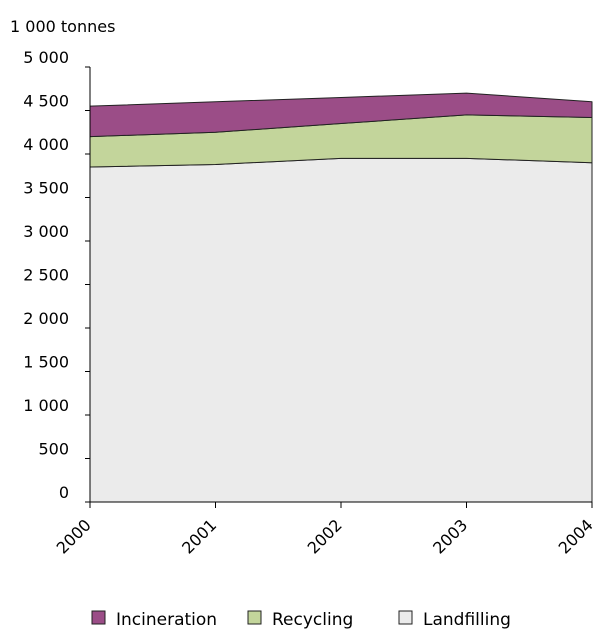 The width and height of the screenshot is (603, 630). What do you see at coordinates (46, 318) in the screenshot?
I see `y-tick-label: 2 000` at bounding box center [46, 318].